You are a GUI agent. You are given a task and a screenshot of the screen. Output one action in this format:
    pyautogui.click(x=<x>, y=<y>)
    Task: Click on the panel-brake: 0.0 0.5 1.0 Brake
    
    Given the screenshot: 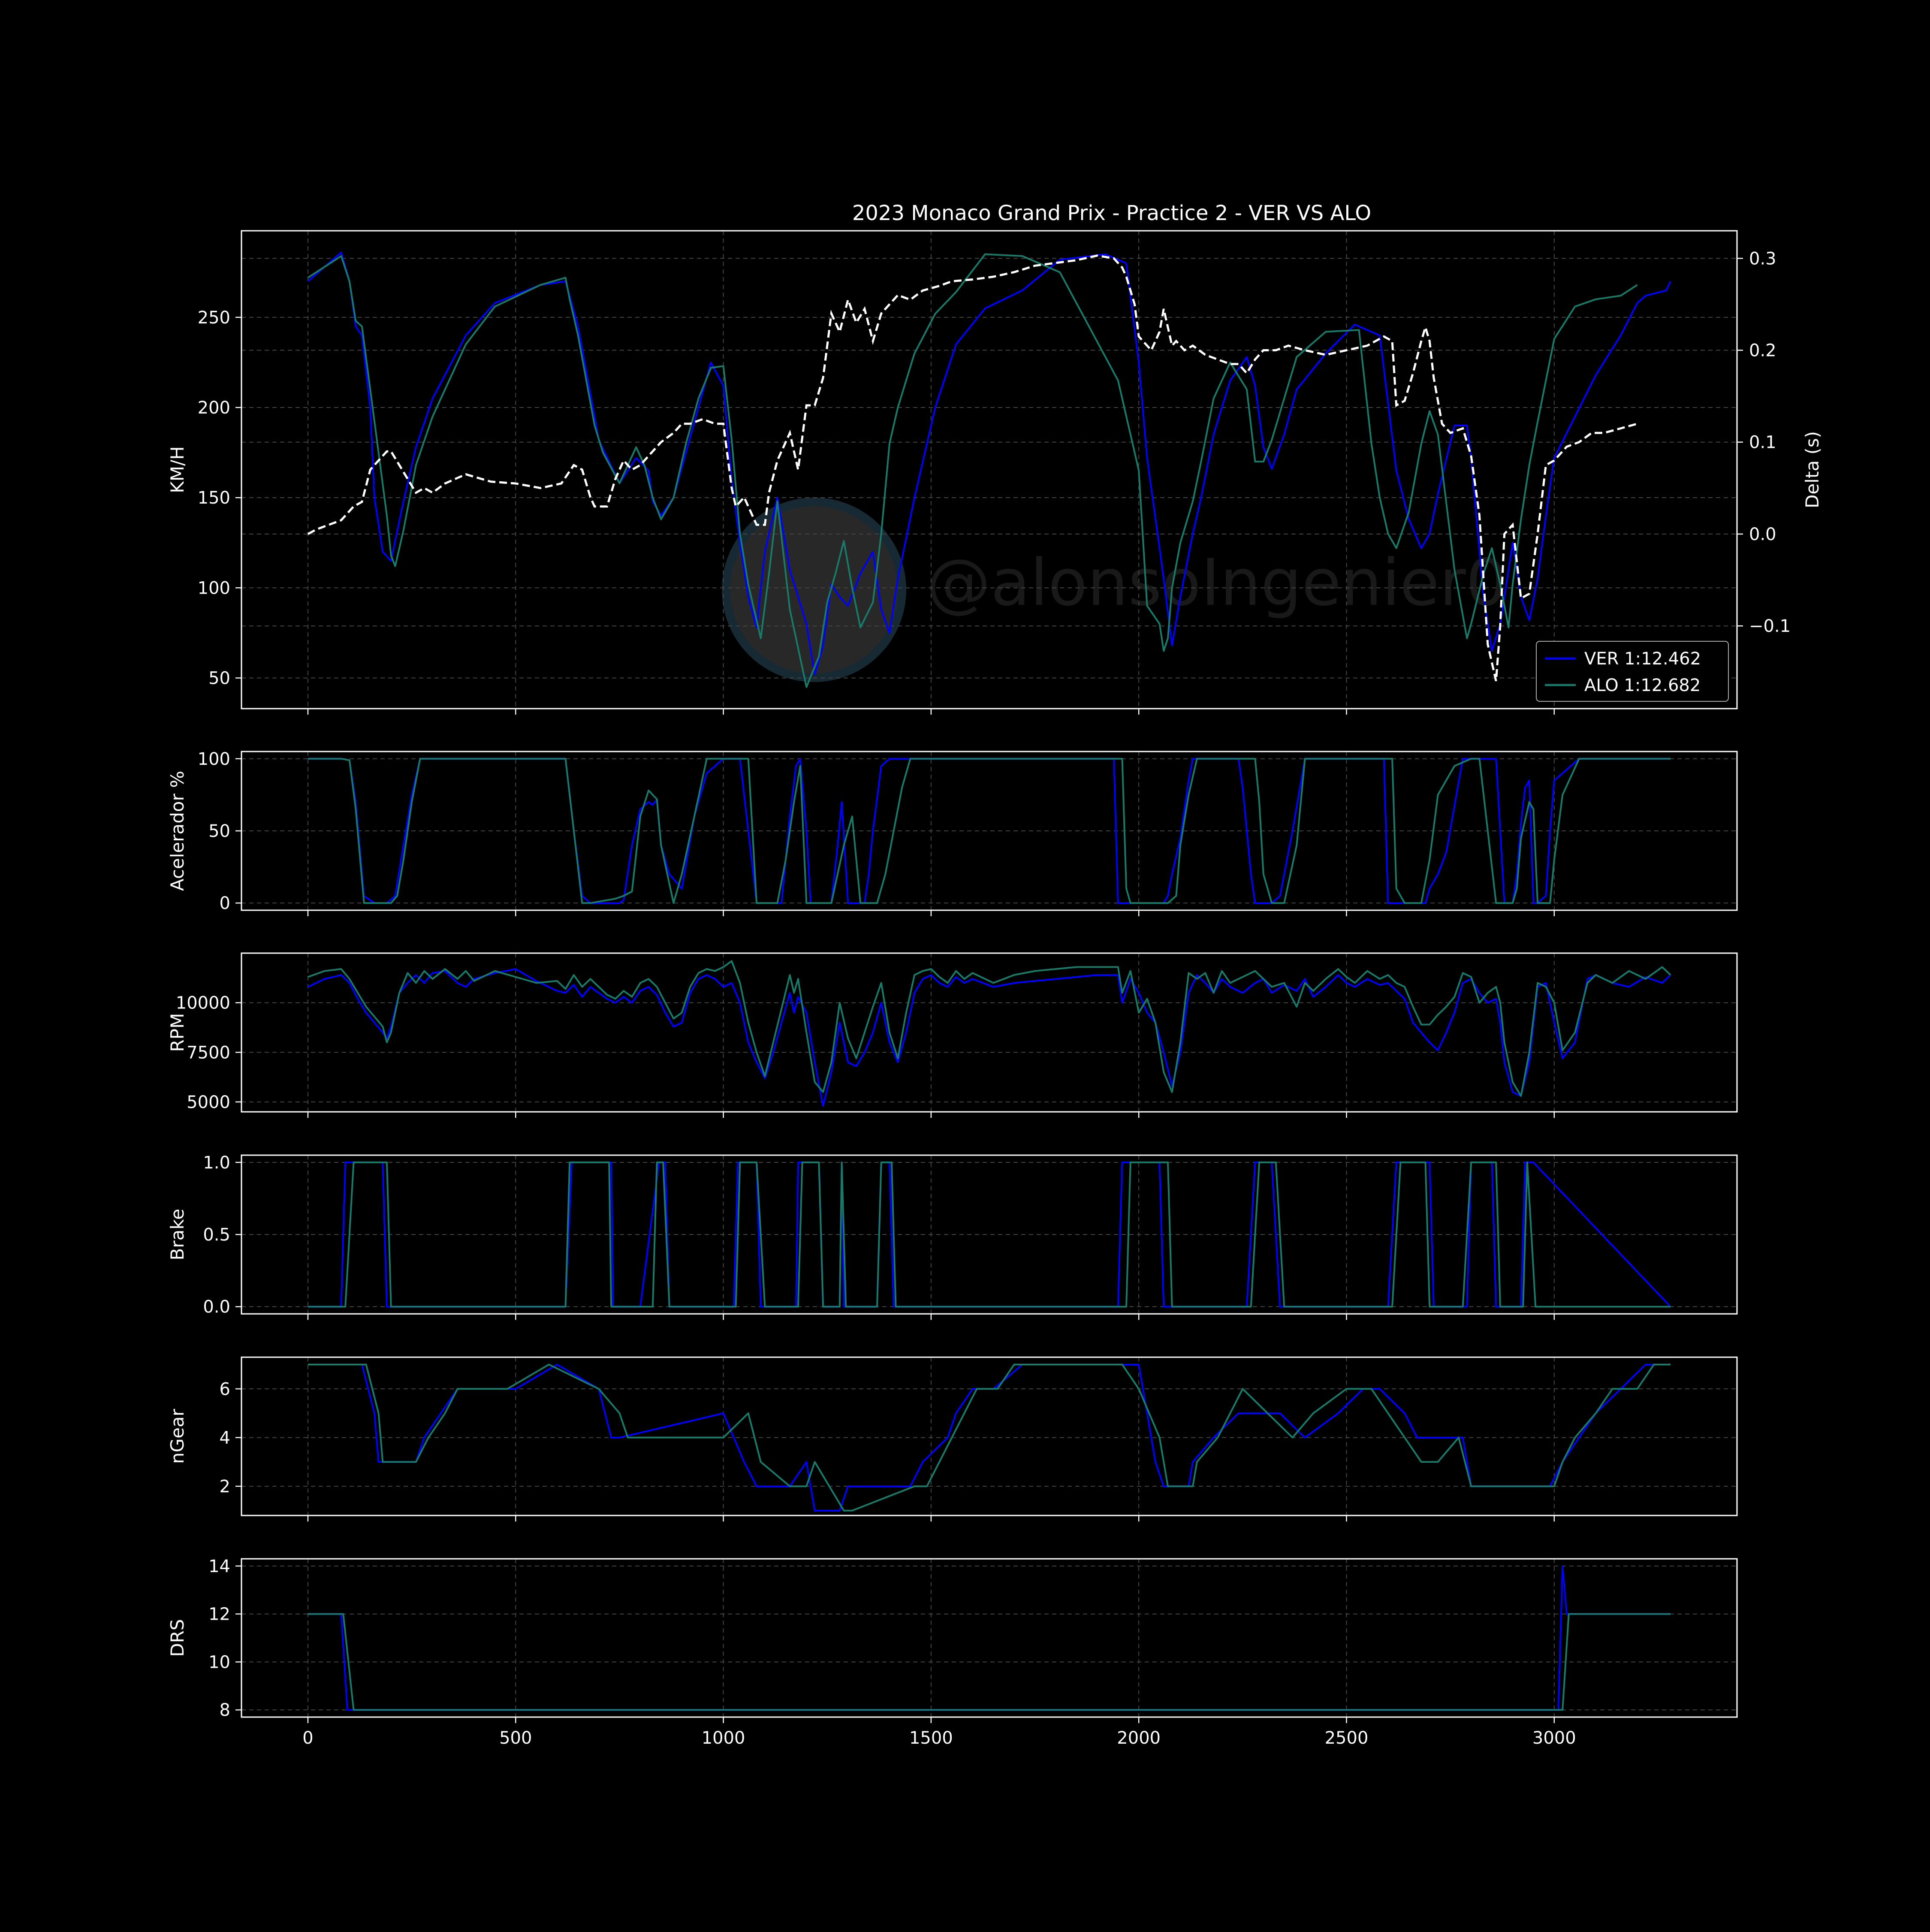 What is the action you would take?
    pyautogui.click(x=952, y=1236)
    